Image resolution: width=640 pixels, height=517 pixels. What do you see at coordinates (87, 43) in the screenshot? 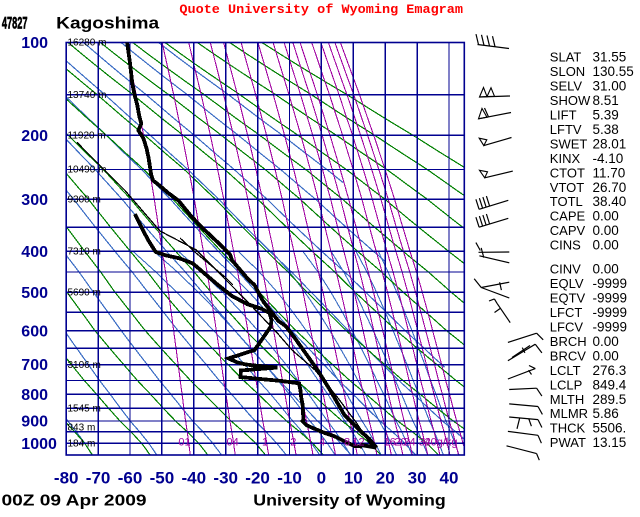
I see `svg-text: 16280 m` at bounding box center [87, 43].